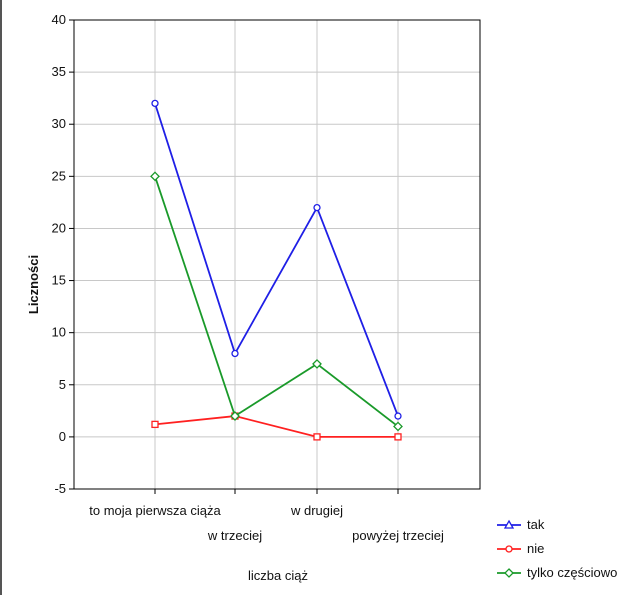 This screenshot has width=630, height=595. I want to click on y-axis-title: Liczności, so click(33, 284).